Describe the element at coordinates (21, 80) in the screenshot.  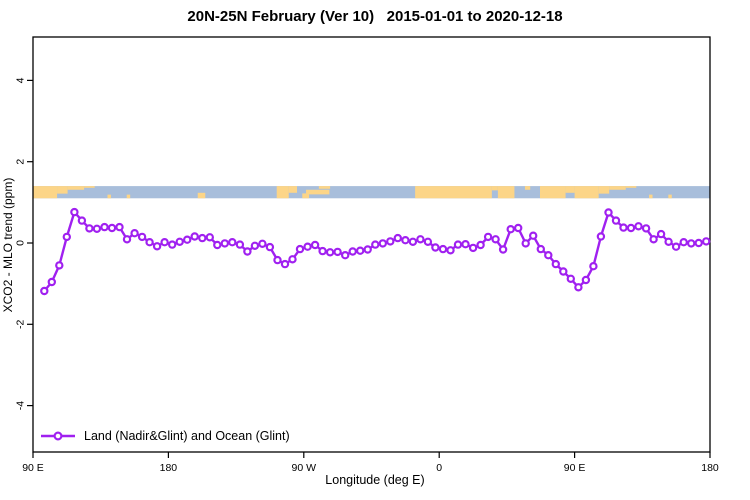
I see `y-tick-label: 4` at that location.